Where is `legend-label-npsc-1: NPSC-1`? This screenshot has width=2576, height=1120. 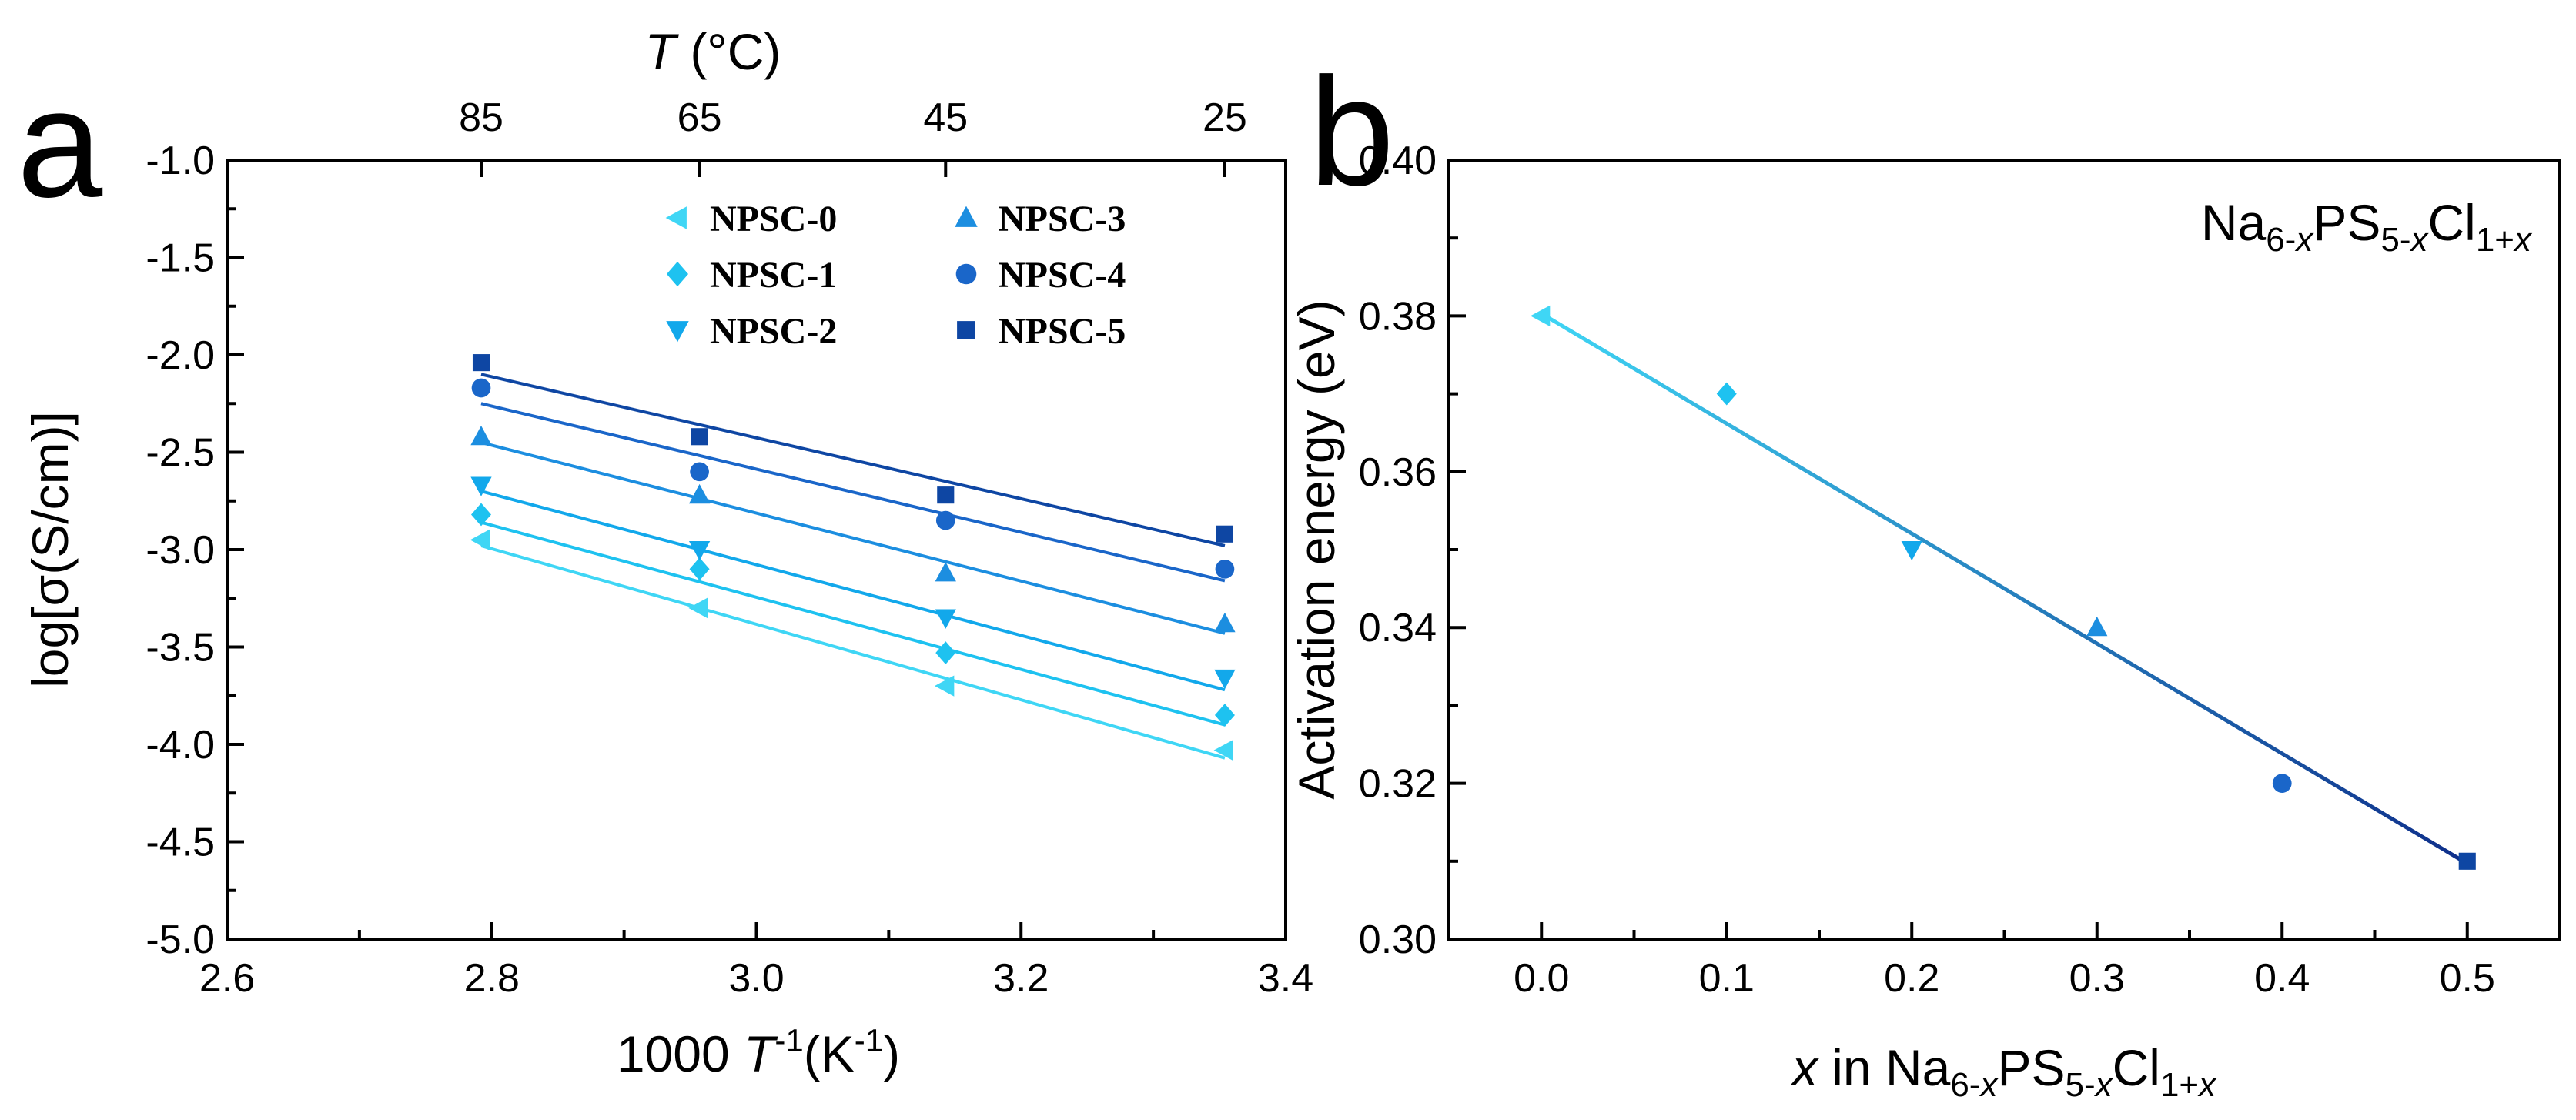
legend-label-npsc-1: NPSC-1 is located at coordinates (774, 275).